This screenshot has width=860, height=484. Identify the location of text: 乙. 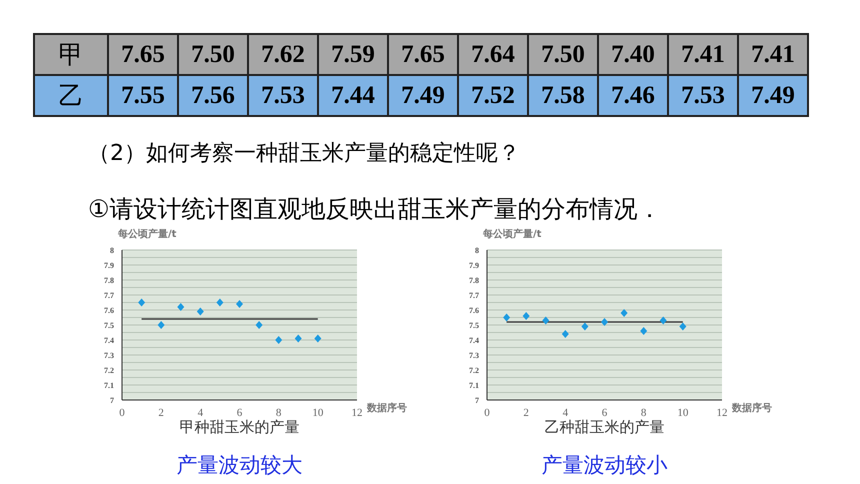
(71, 95).